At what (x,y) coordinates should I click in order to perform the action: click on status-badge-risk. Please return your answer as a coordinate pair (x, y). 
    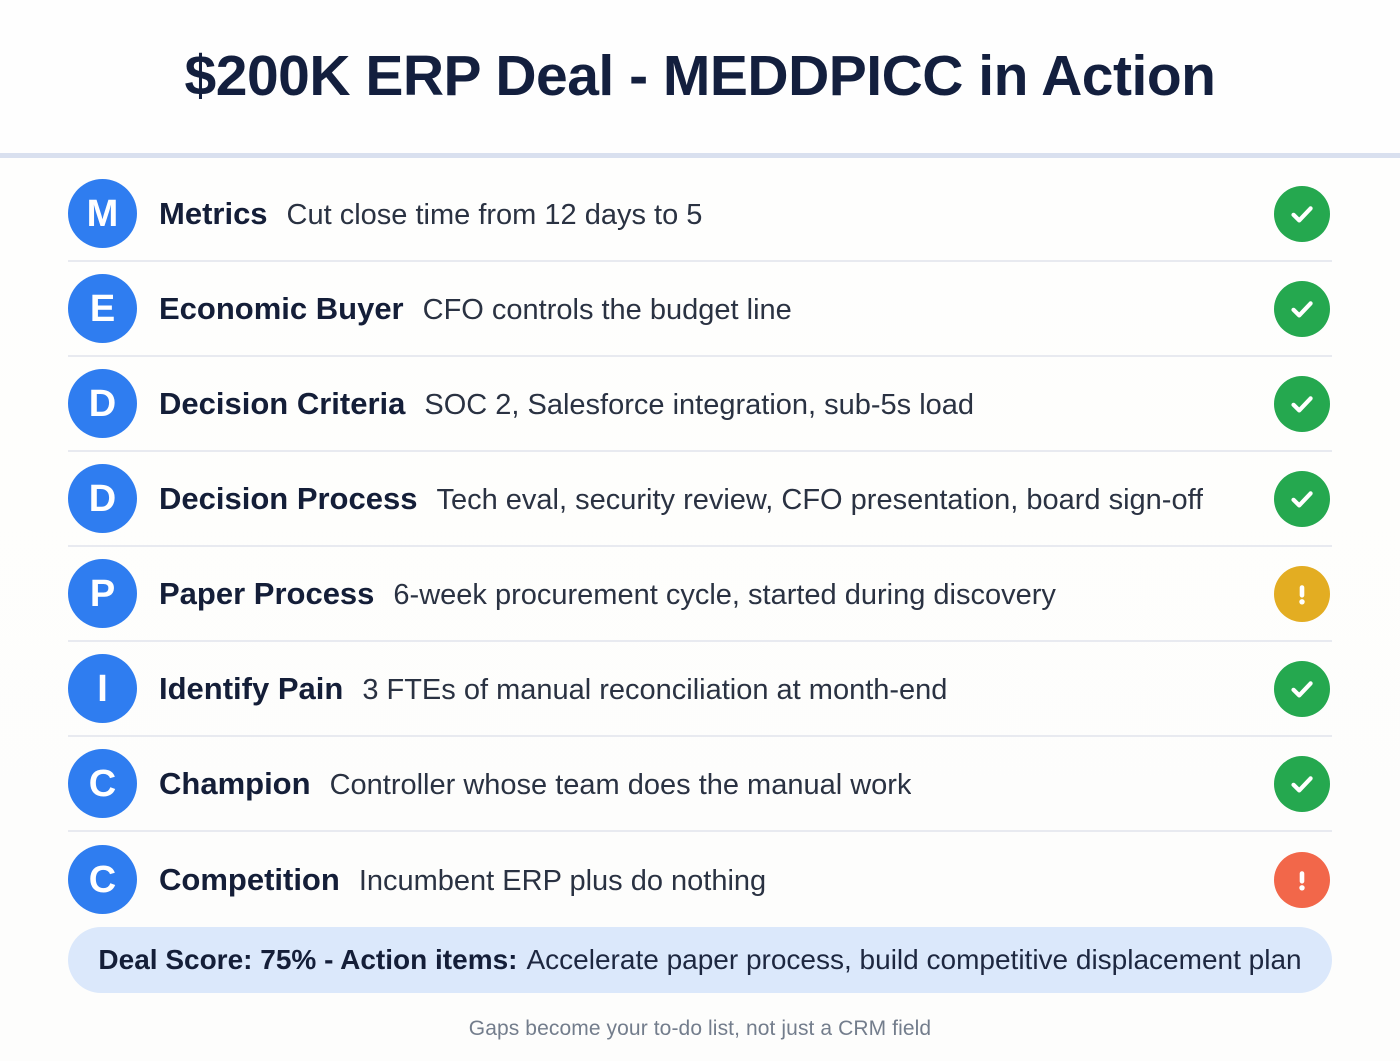
    Looking at the image, I should click on (1302, 879).